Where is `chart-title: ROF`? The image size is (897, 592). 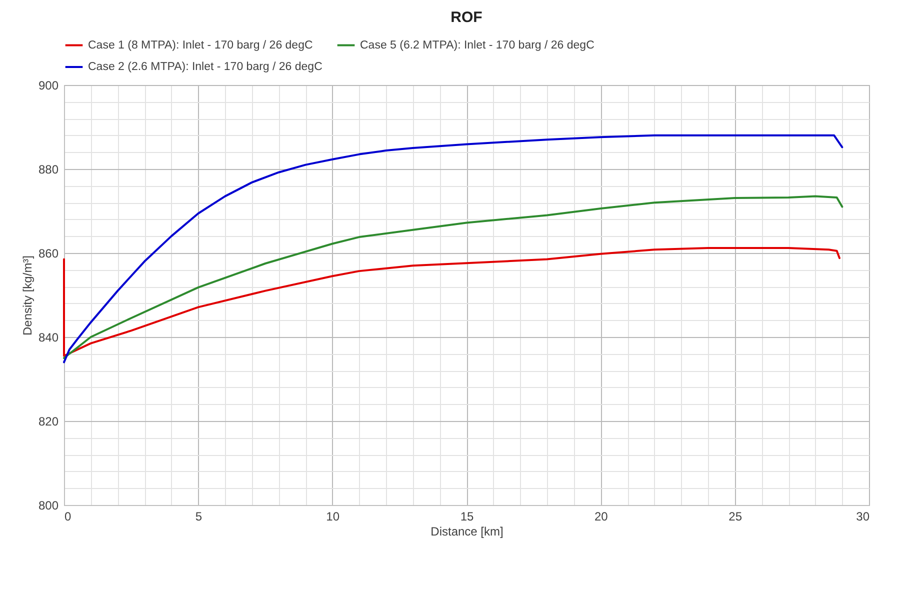 chart-title: ROF is located at coordinates (466, 17).